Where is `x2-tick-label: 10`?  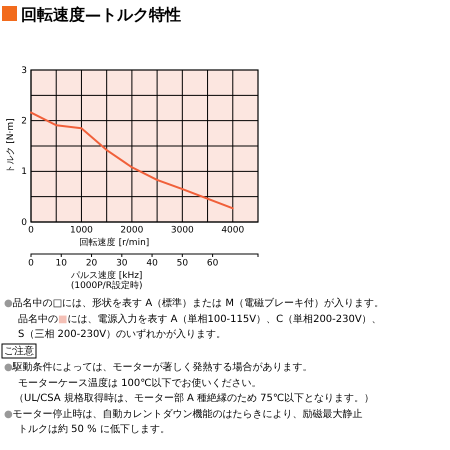
x2-tick-label: 10 is located at coordinates (62, 263).